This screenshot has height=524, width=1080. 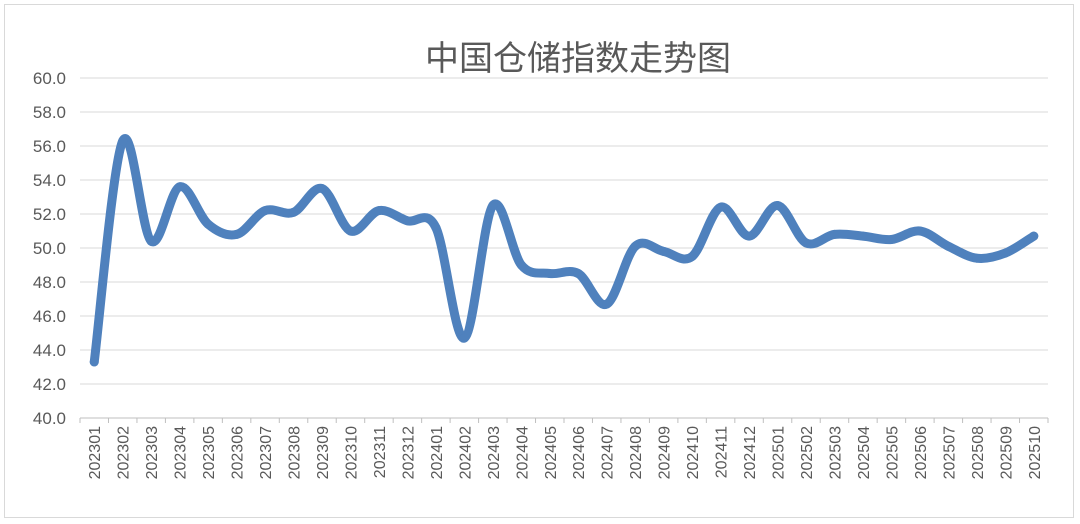 What do you see at coordinates (636, 452) in the screenshot?
I see `x-tick-label: 202408` at bounding box center [636, 452].